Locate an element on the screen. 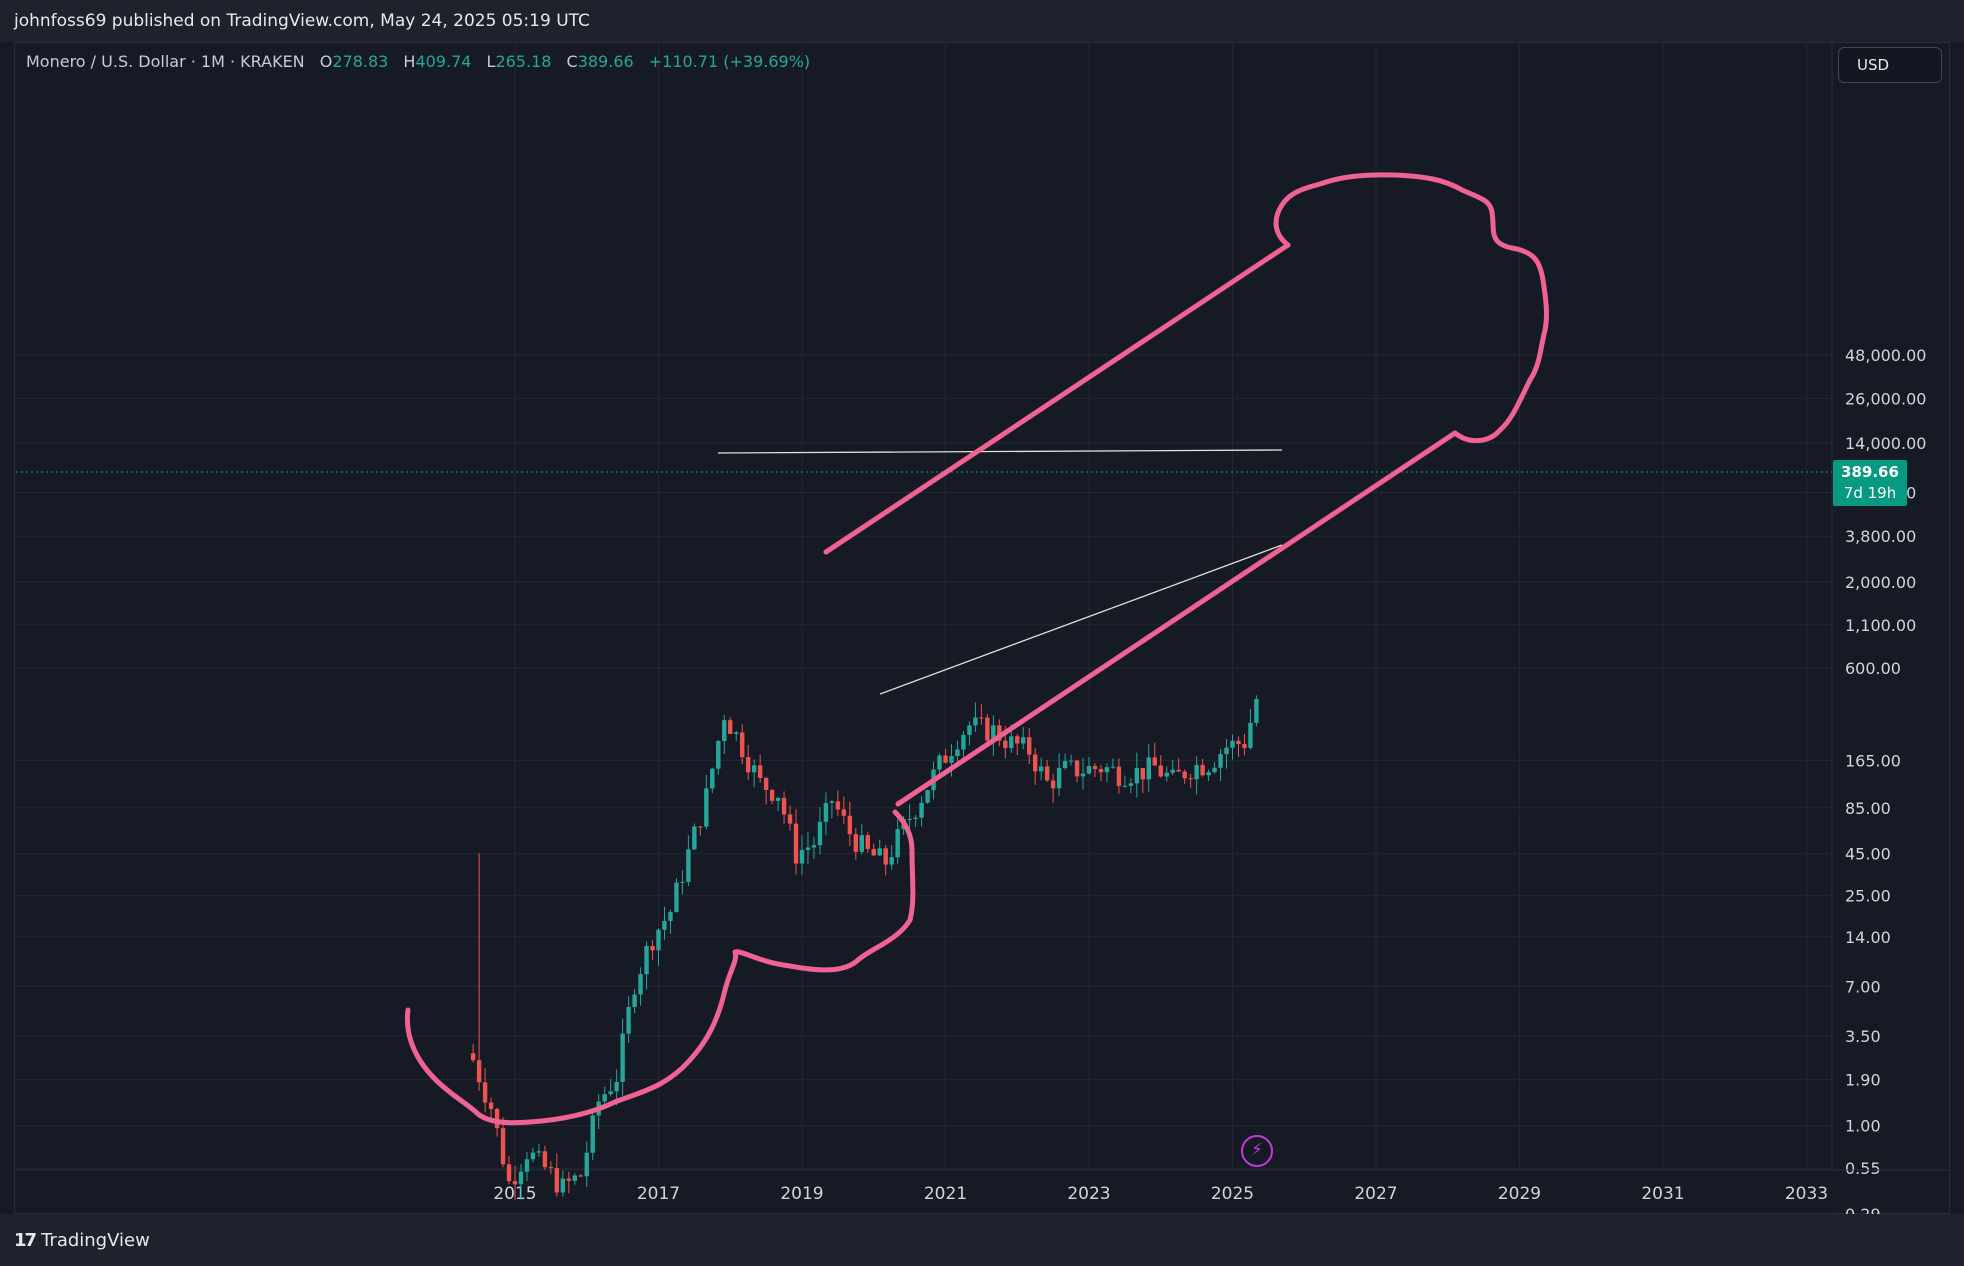 This screenshot has width=1964, height=1266. x-tick-label: 2033 is located at coordinates (1806, 1194).